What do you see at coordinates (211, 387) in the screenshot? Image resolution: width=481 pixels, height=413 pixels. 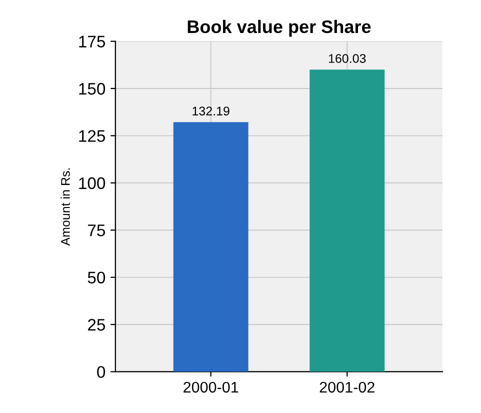 I see `x-tick-label: 2000-01` at bounding box center [211, 387].